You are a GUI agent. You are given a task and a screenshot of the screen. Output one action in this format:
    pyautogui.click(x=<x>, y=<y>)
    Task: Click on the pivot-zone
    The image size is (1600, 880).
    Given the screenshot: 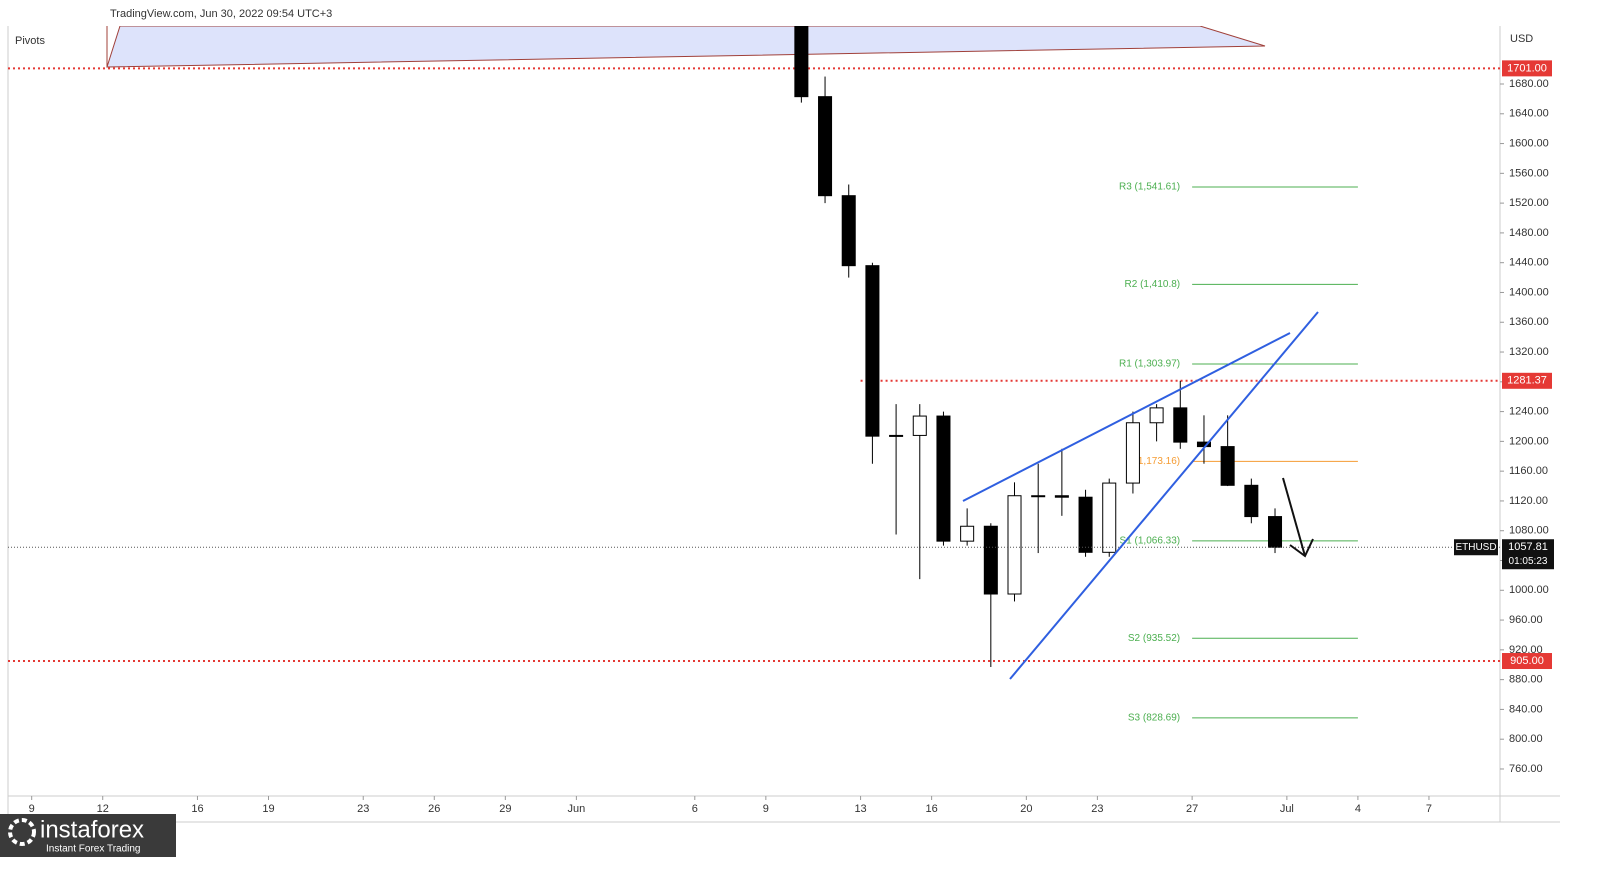 What is the action you would take?
    pyautogui.click(x=686, y=47)
    